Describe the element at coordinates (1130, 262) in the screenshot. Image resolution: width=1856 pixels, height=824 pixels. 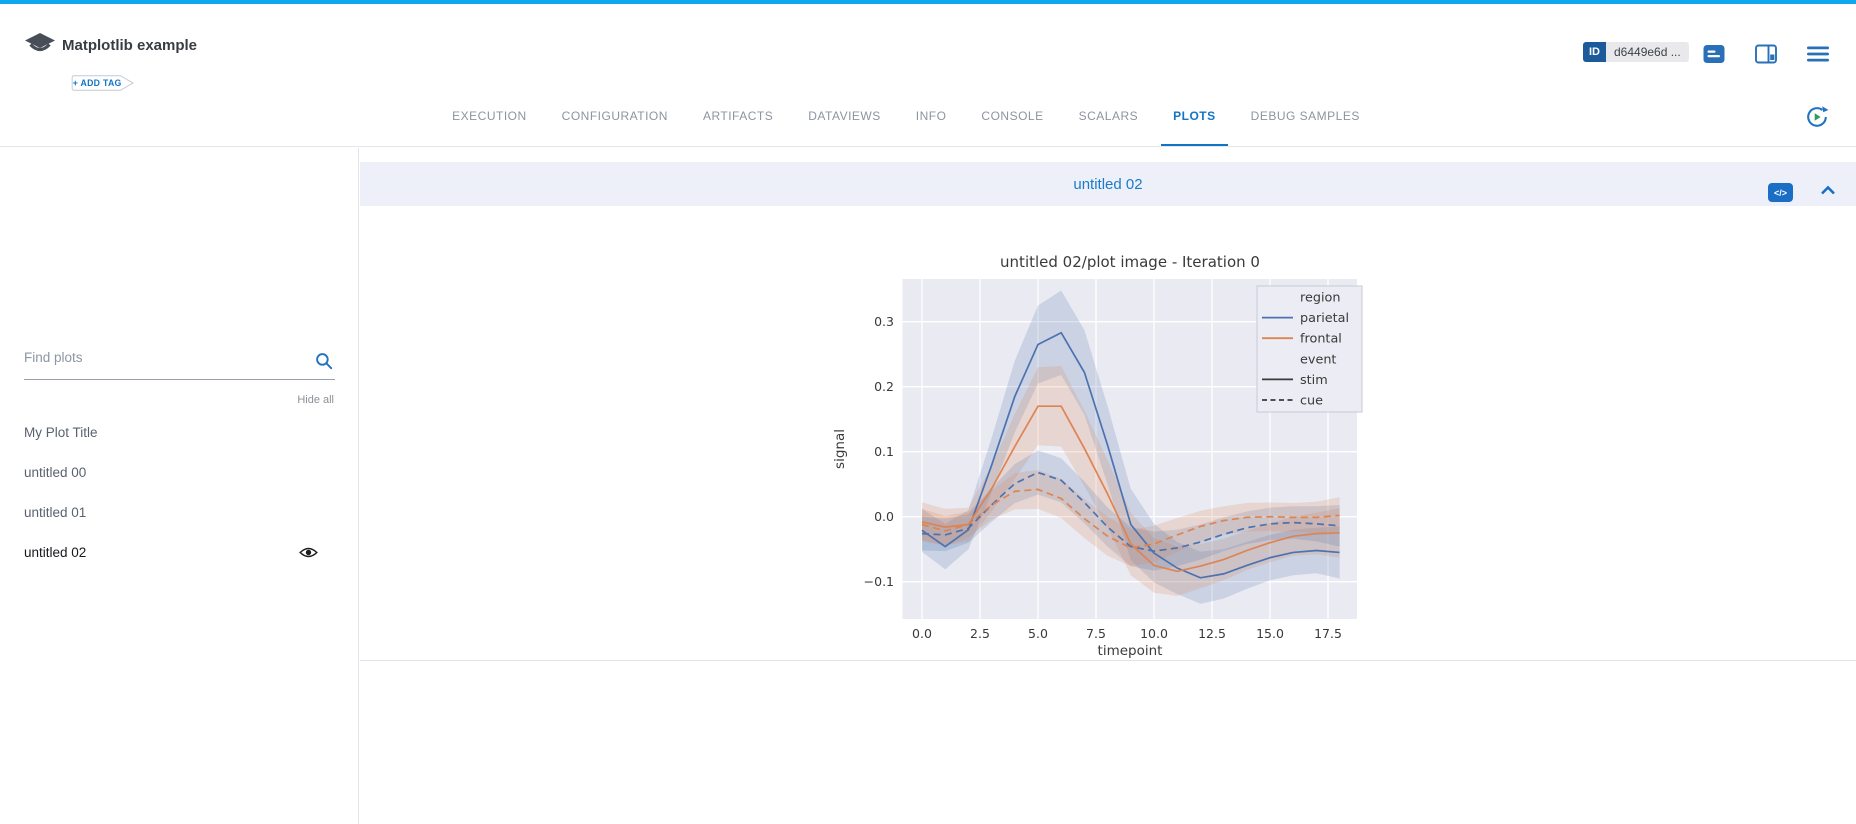
I see `svg-text:untitled 02/plot image - Itera: untitled 02/plot image - Iteration 0` at that location.